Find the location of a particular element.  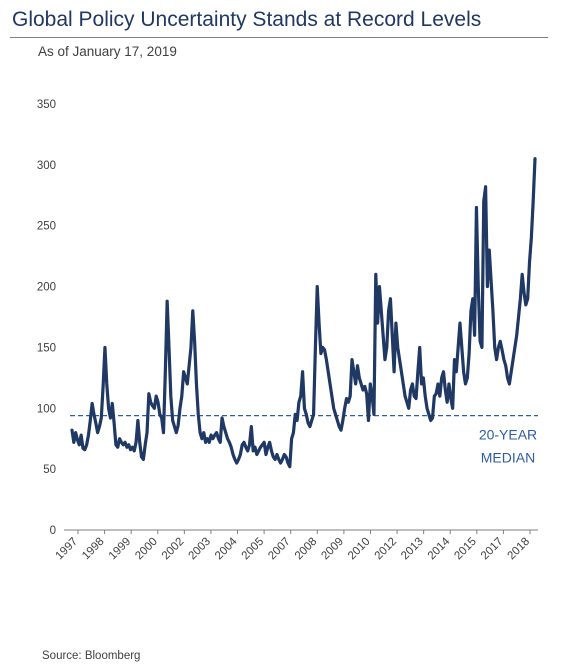

x-tick-label: 2014 is located at coordinates (439, 548).